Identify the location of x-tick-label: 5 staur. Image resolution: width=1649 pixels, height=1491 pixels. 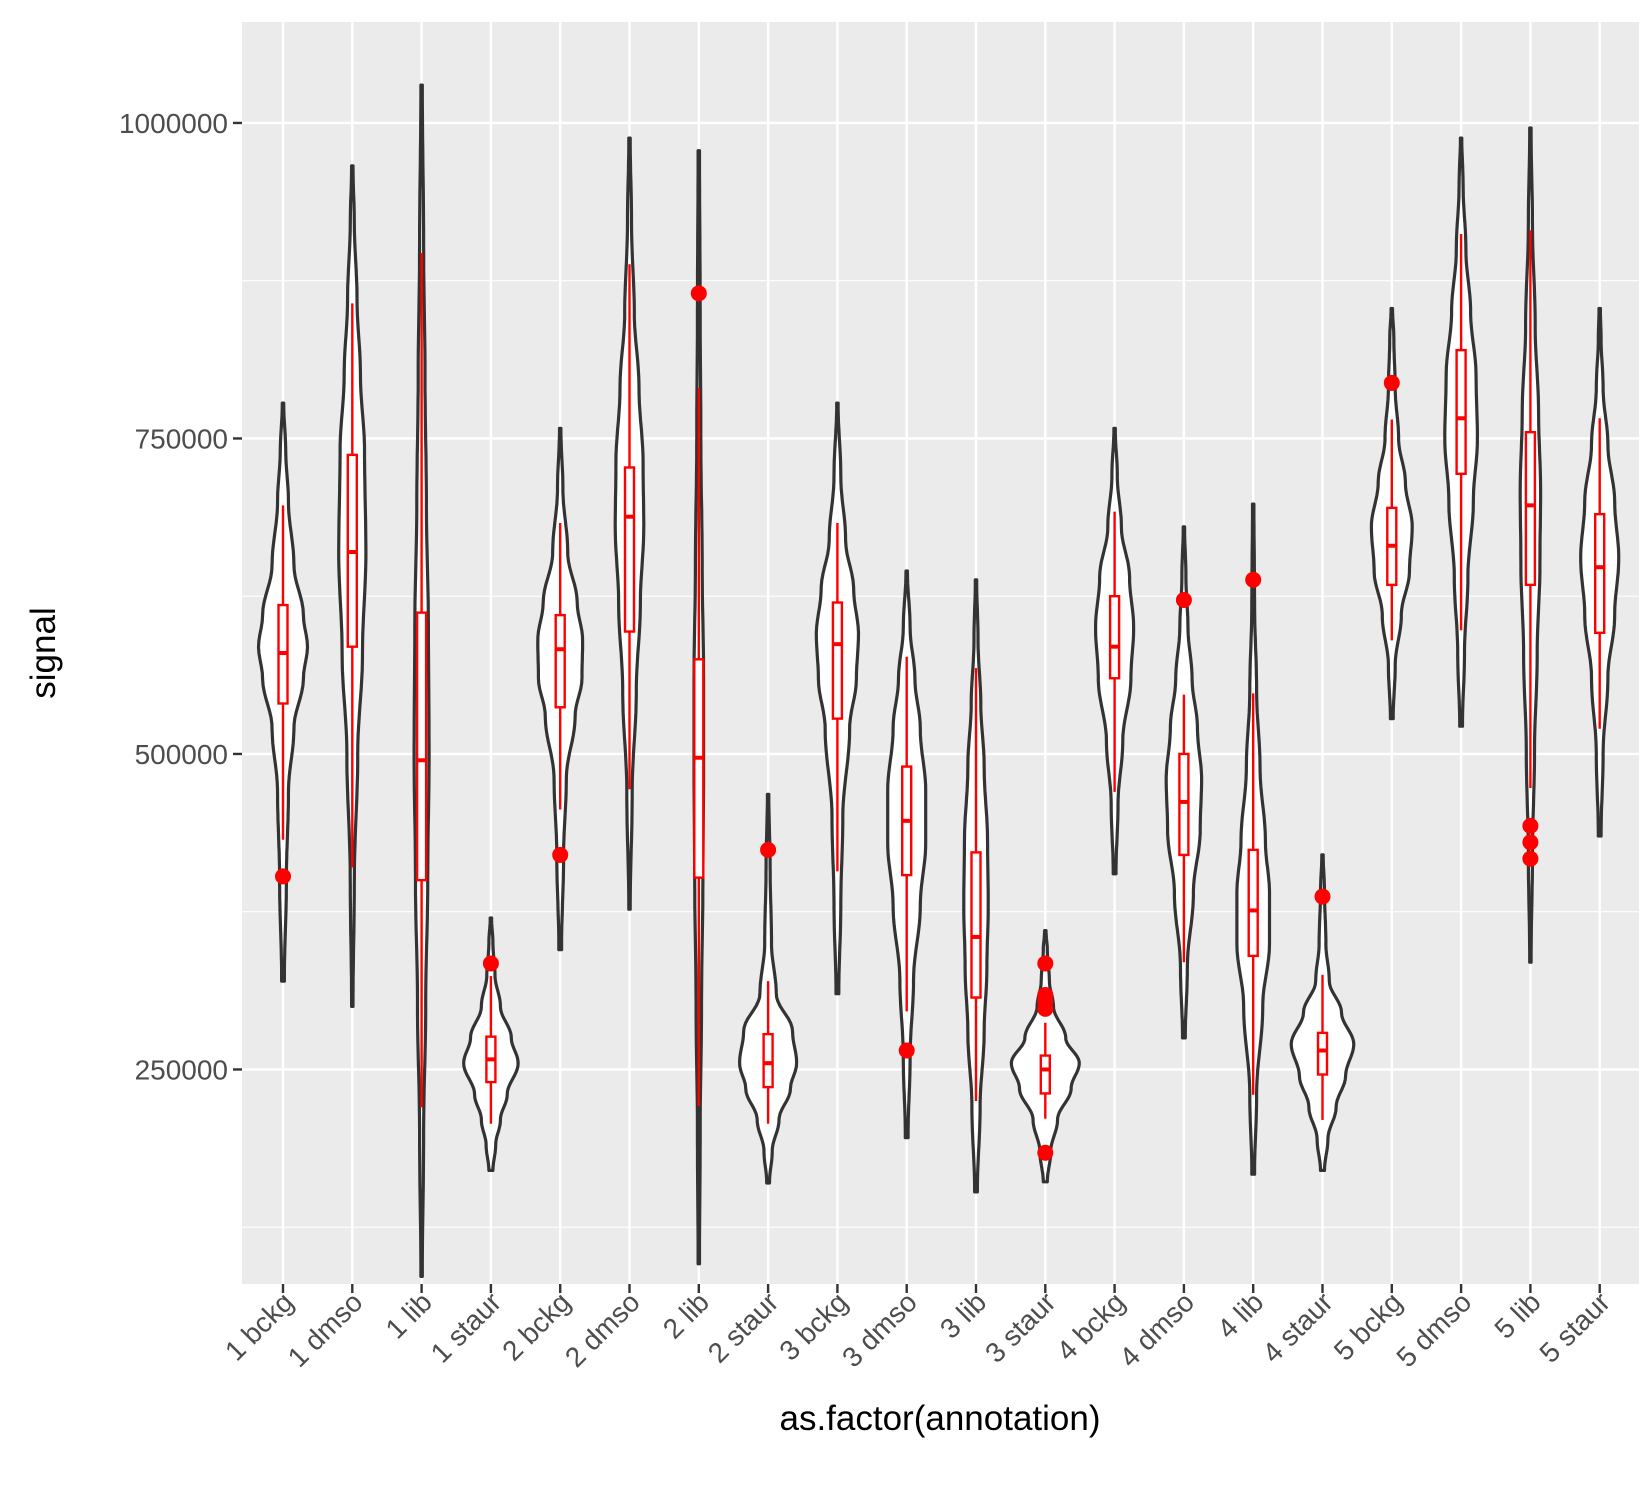
(1574, 1327).